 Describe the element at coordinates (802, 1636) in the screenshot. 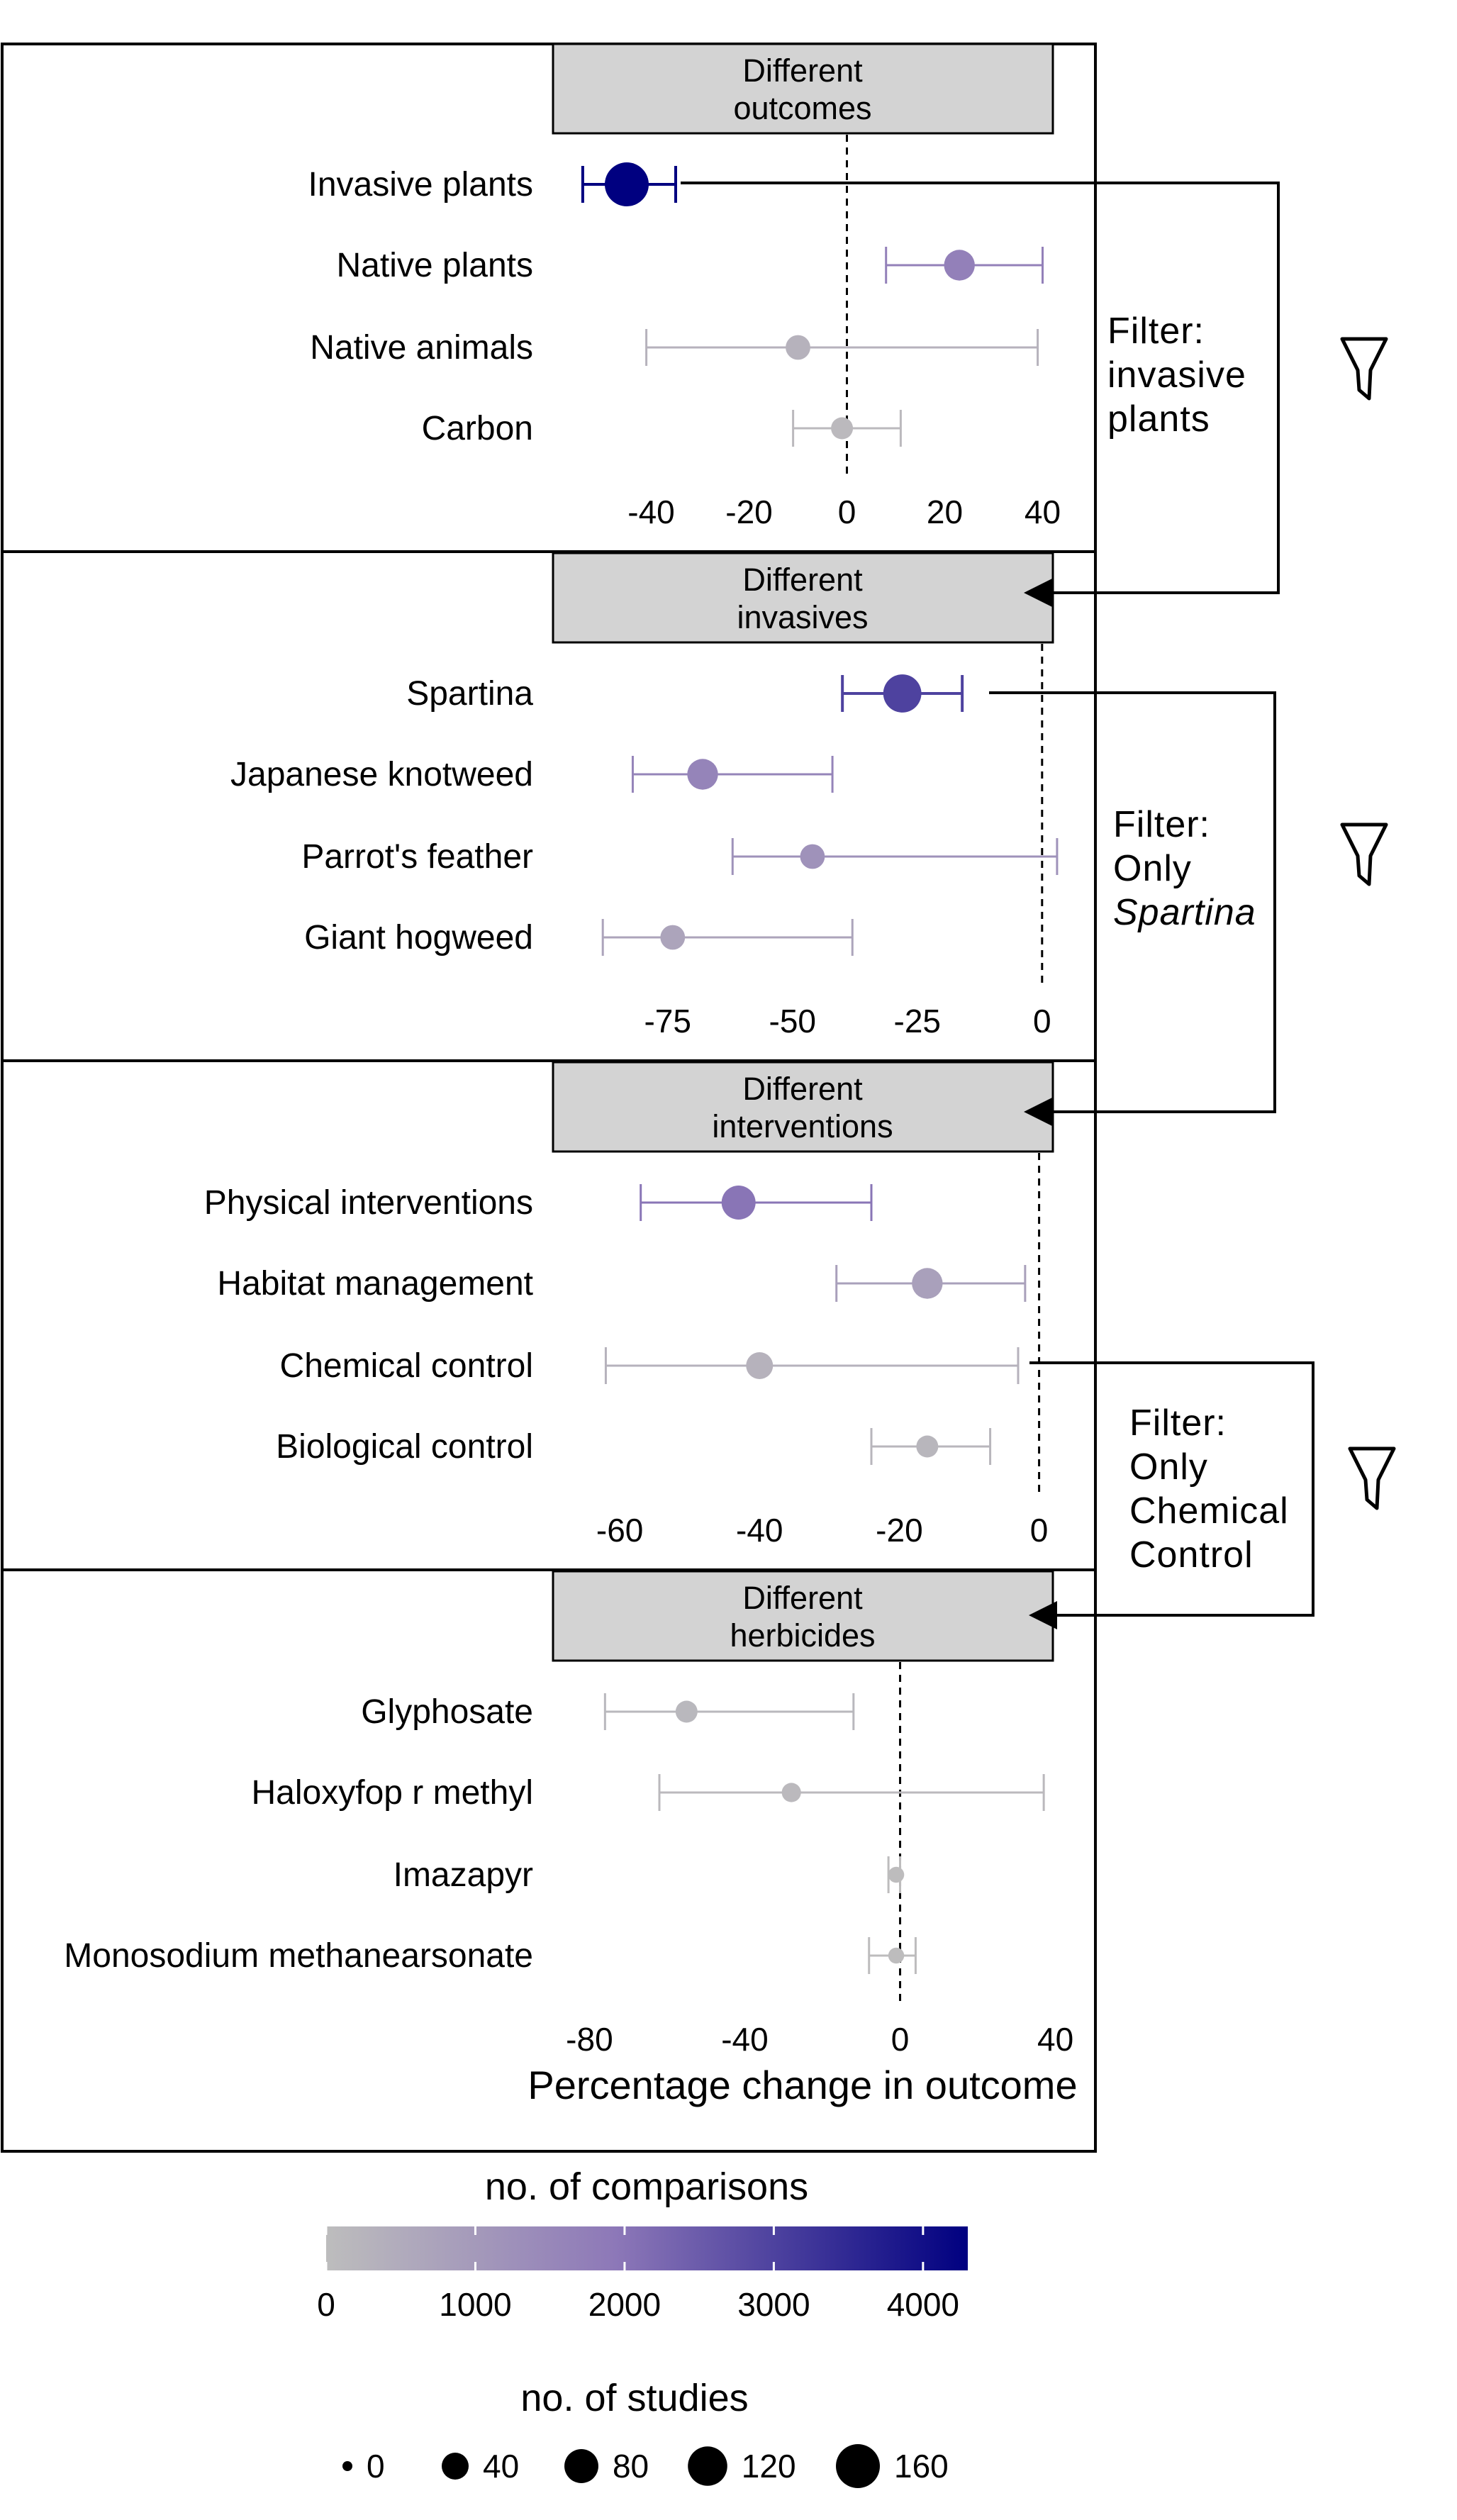

I see `strip-title-line2: herbicides` at that location.